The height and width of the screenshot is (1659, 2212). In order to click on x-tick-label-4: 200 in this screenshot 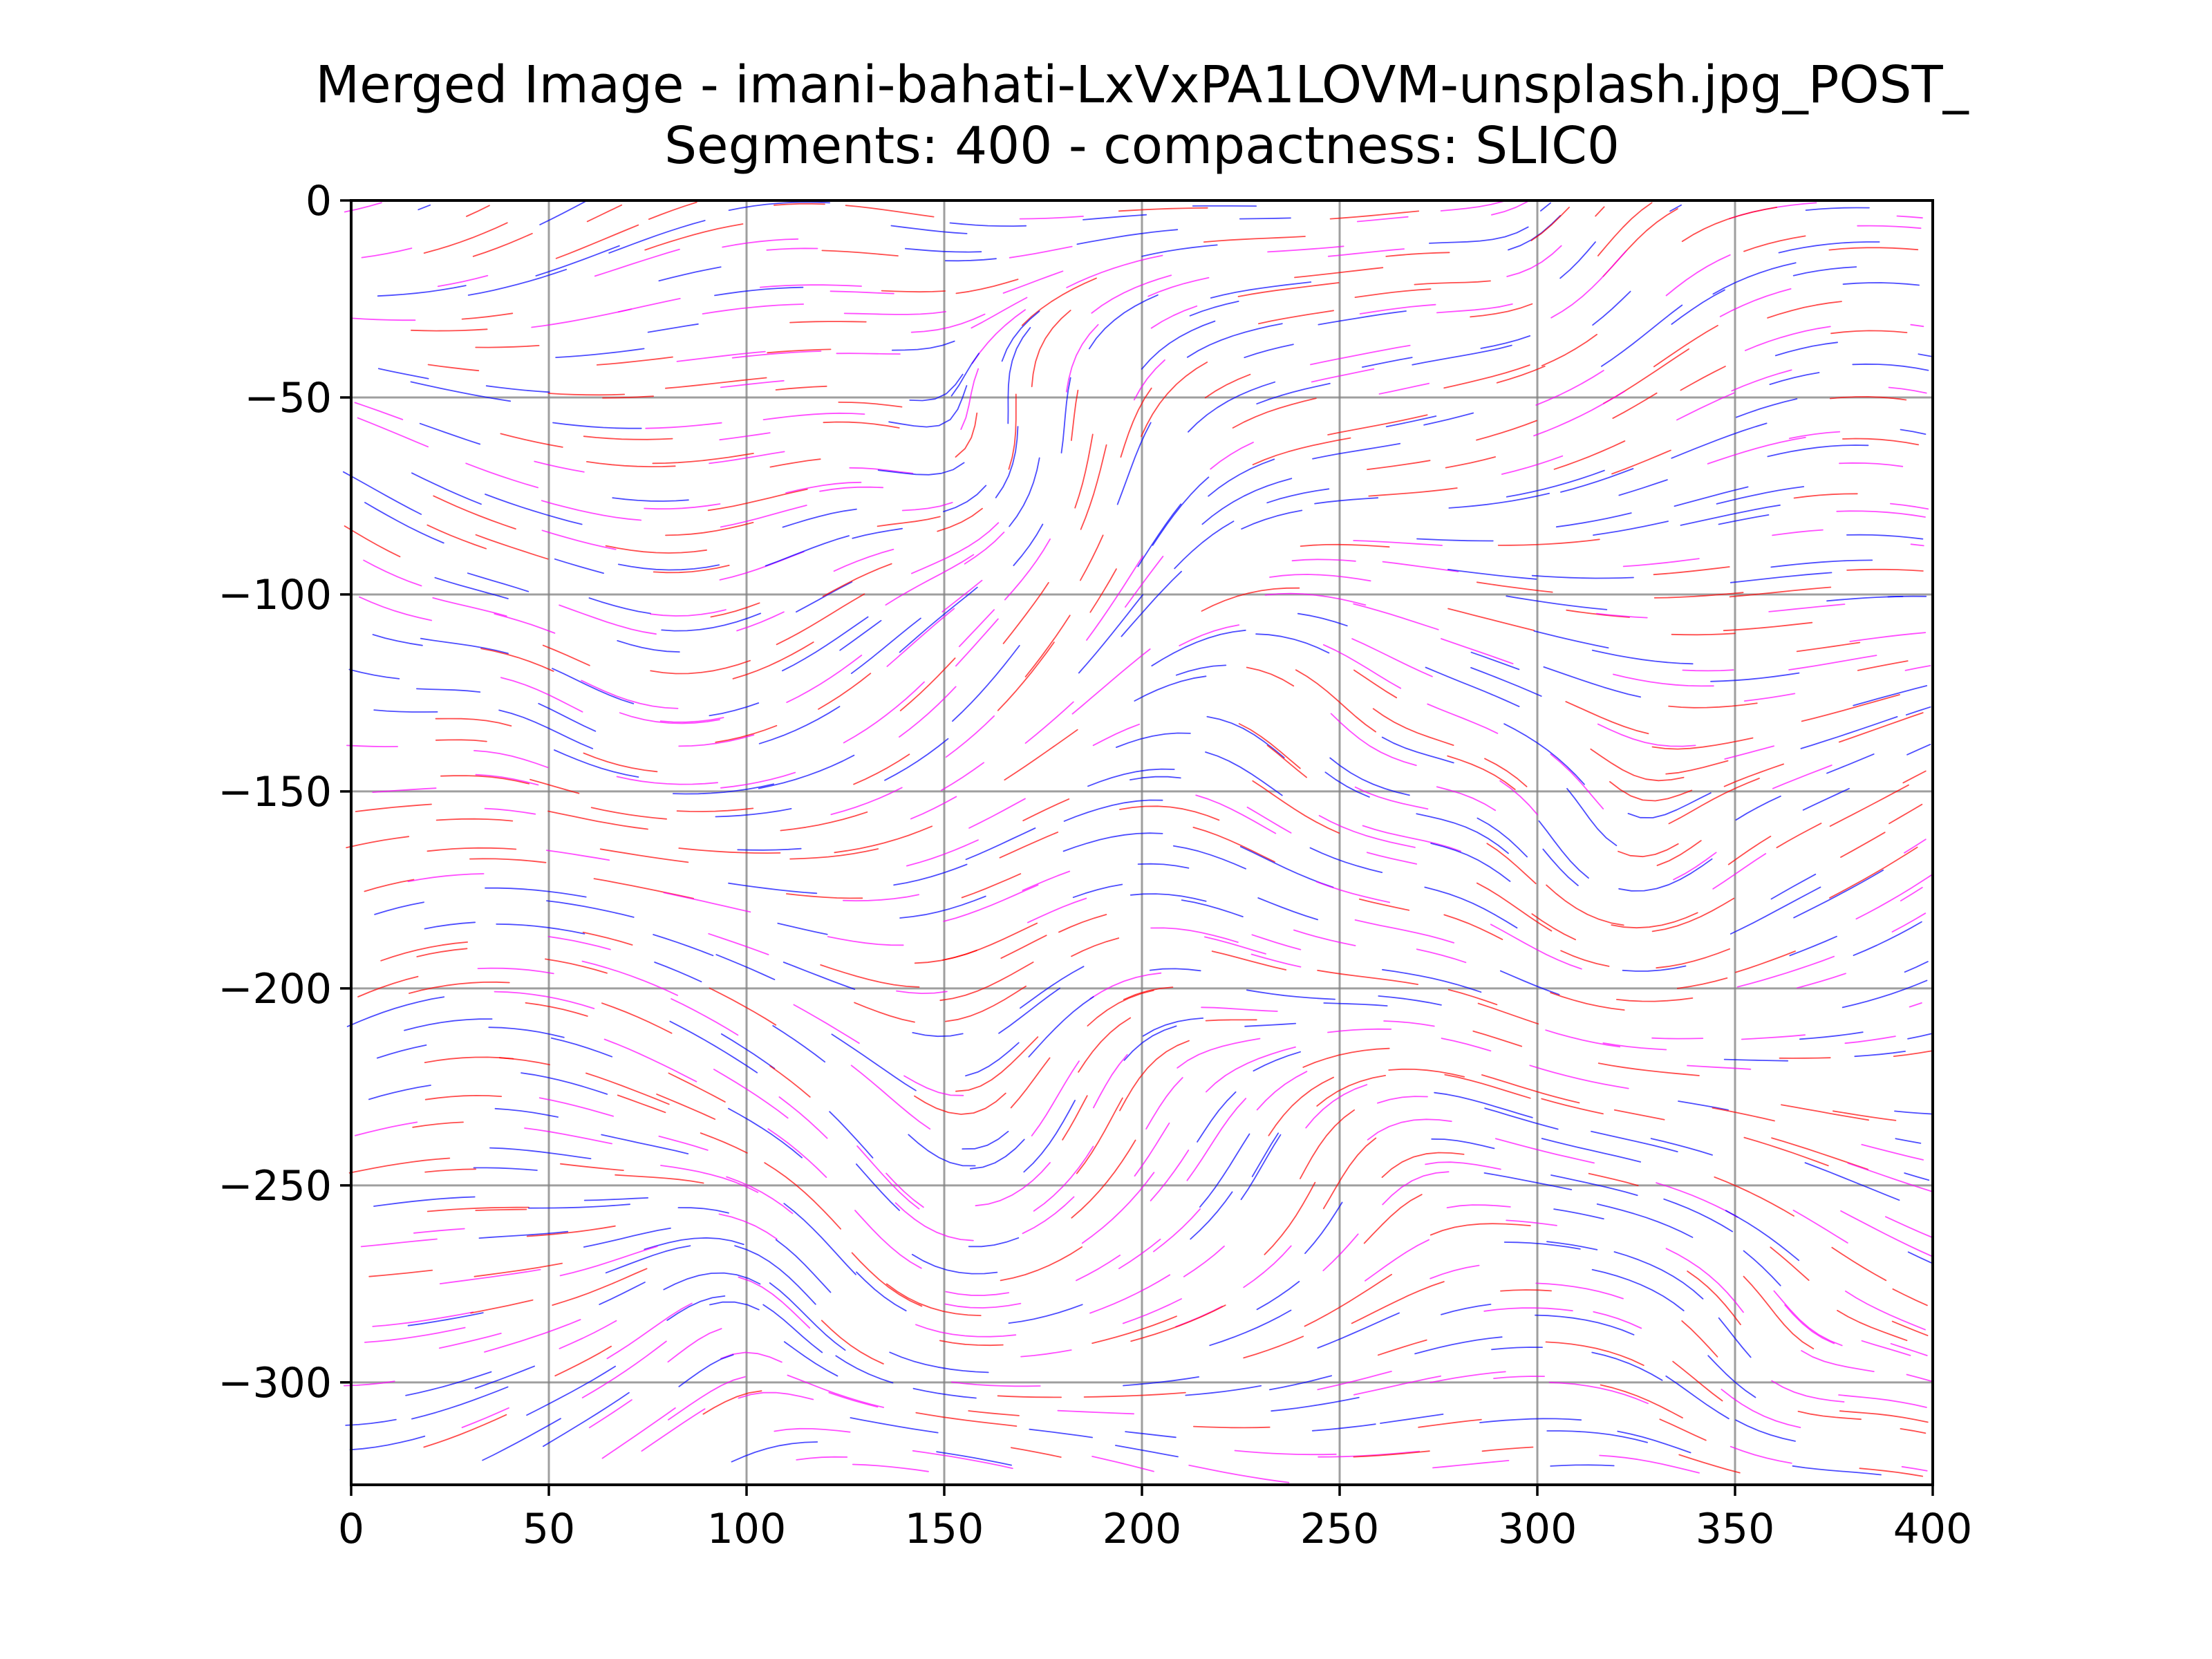, I will do `click(1142, 1529)`.